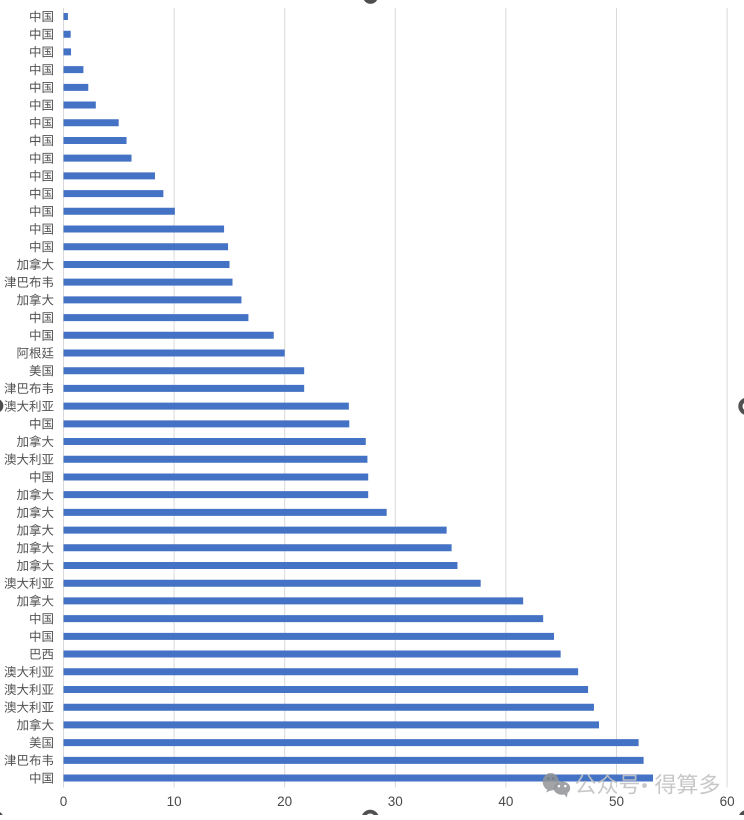  Describe the element at coordinates (64, 801) in the screenshot. I see `svg-text: 0` at that location.